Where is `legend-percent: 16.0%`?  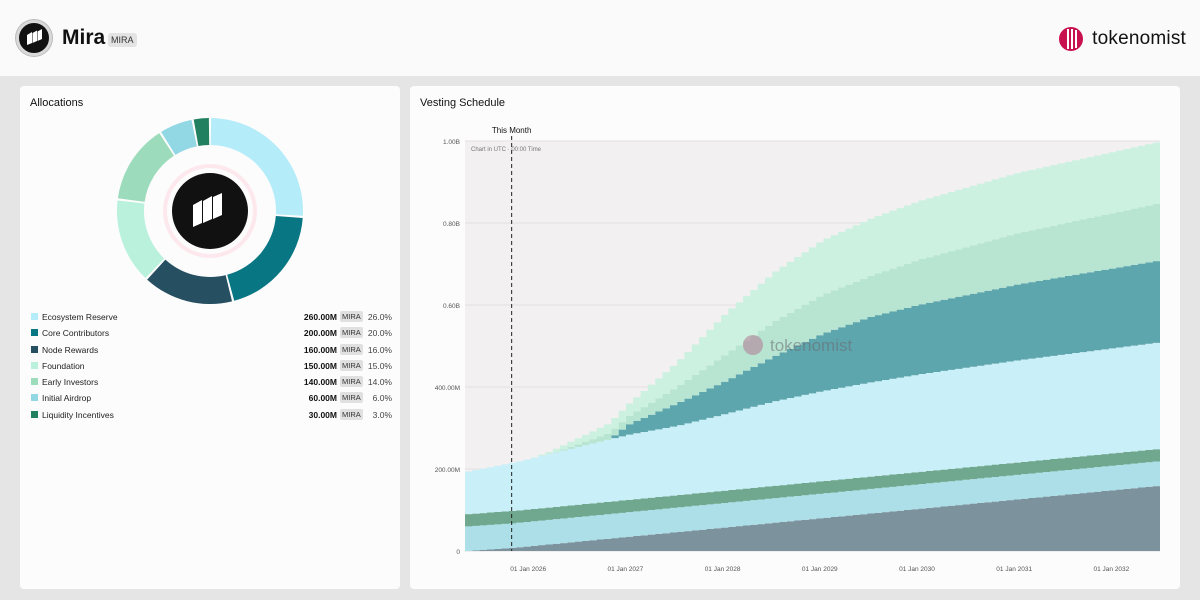
legend-percent: 16.0% is located at coordinates (379, 349).